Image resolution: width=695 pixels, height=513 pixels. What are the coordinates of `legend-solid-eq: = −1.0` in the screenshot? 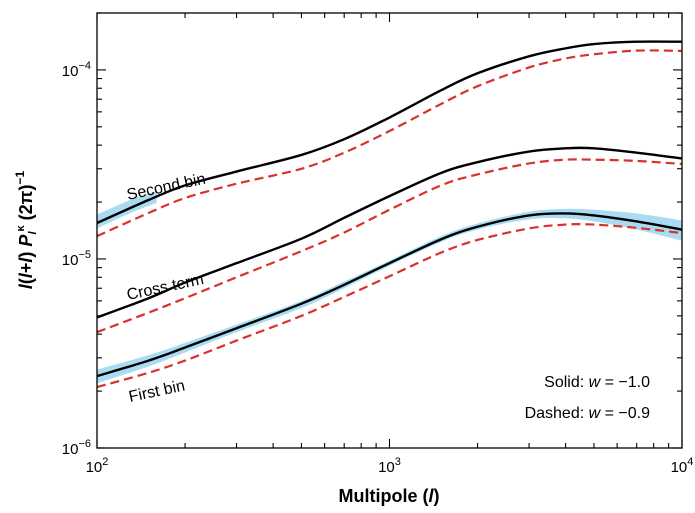 It's located at (625, 382).